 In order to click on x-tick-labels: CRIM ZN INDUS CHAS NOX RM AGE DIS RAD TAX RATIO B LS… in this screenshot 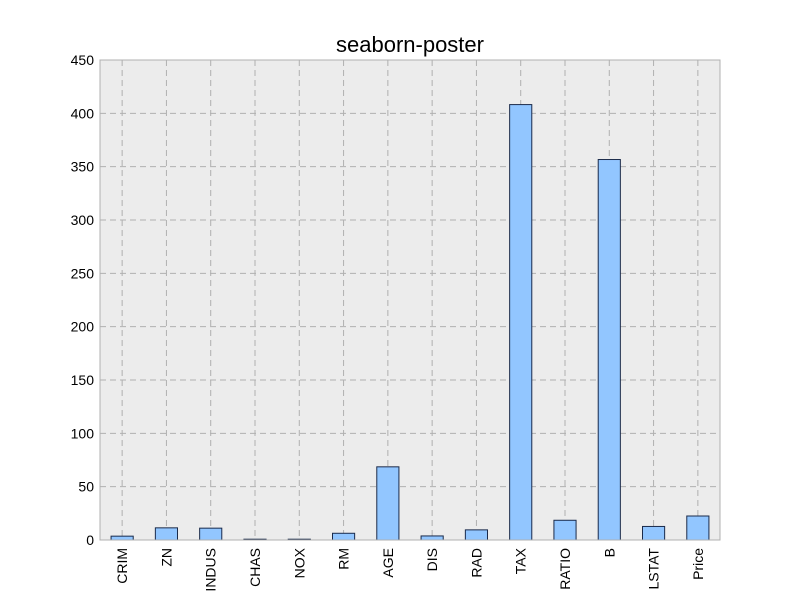, I will do `click(410, 569)`.